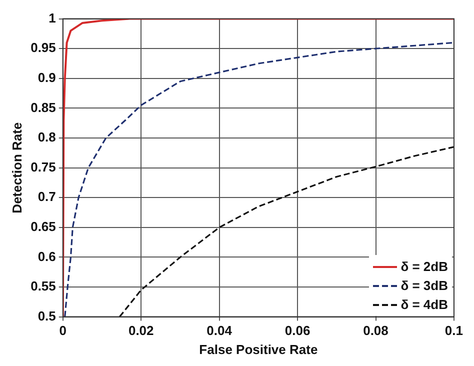 The image size is (474, 366). I want to click on legend-label: δ = 2dB, so click(424, 266).